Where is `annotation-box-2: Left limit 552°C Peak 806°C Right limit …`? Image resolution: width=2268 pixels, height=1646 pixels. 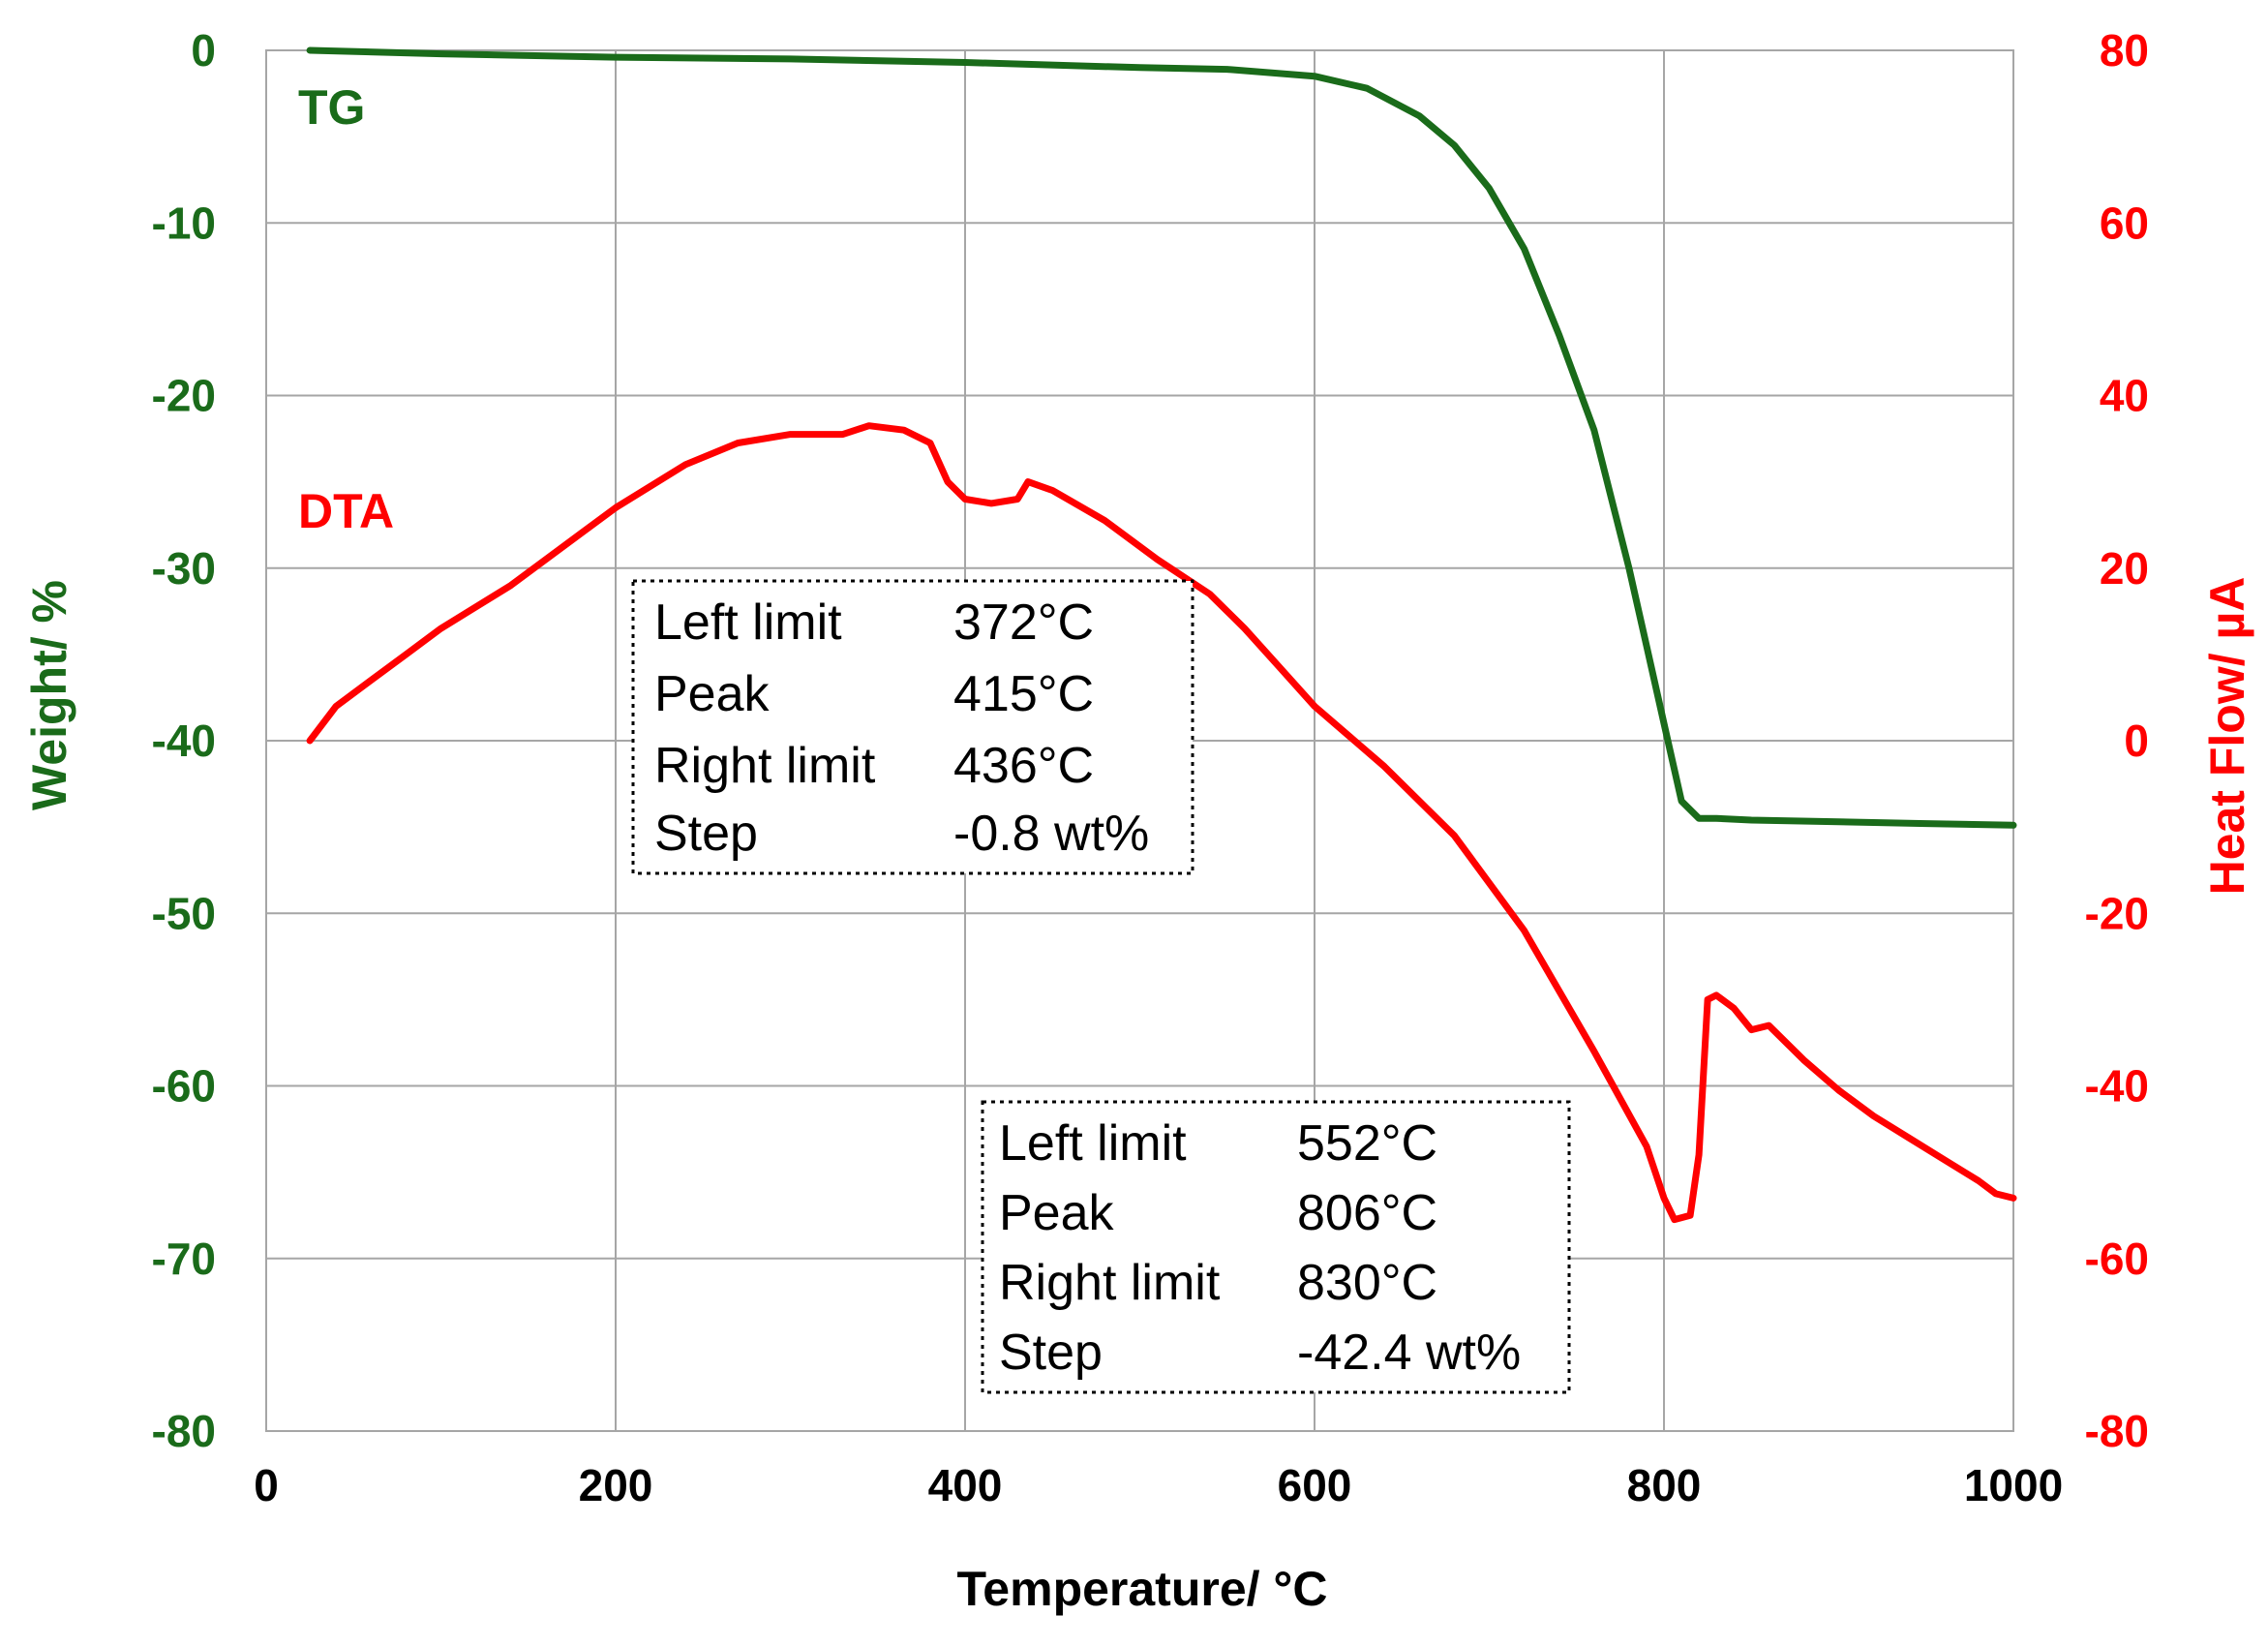 annotation-box-2: Left limit 552°C Peak 806°C Right limit … is located at coordinates (1276, 1247).